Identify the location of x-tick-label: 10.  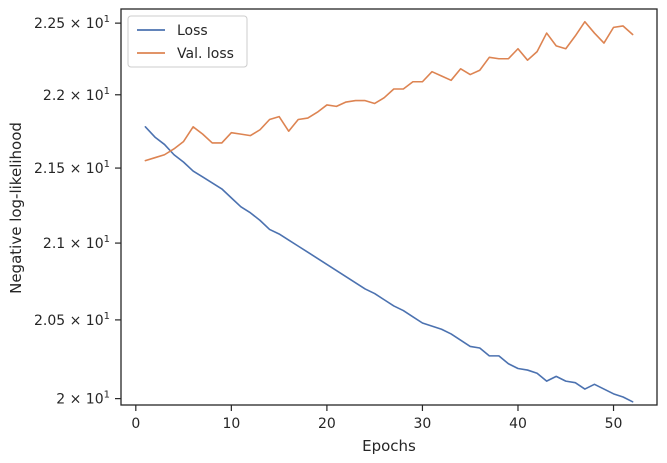
(231, 424).